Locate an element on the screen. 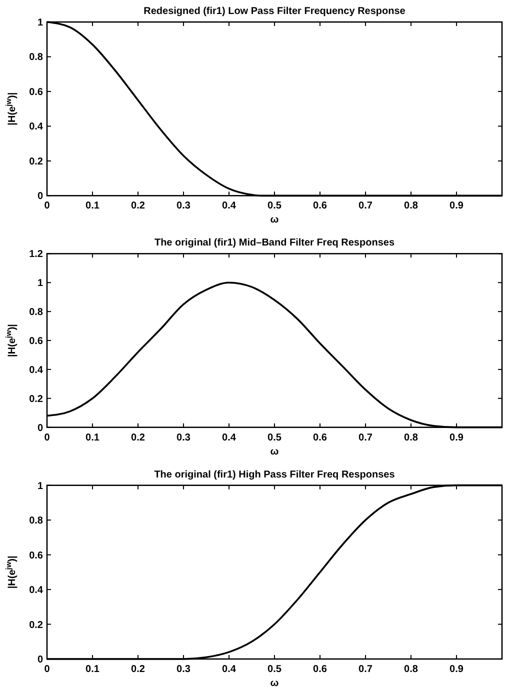 This screenshot has width=510, height=695. y-tick-label: 1.2 is located at coordinates (36, 254).